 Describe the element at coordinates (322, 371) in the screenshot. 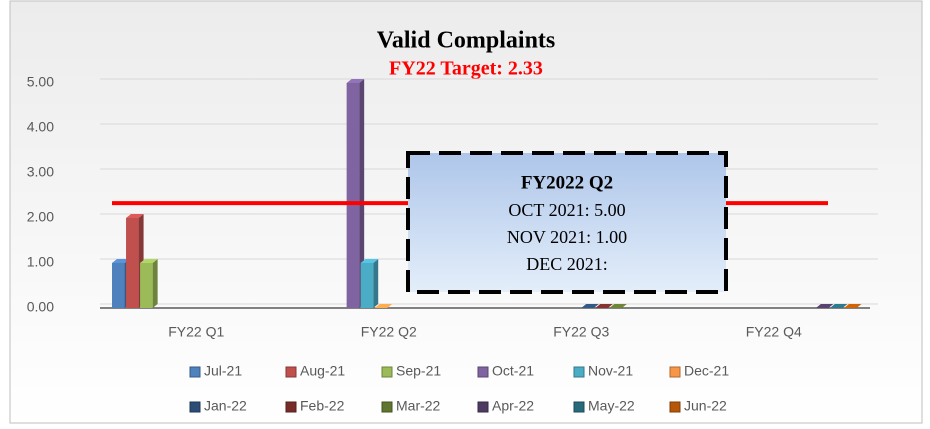

I see `legend-label: Aug-21` at that location.